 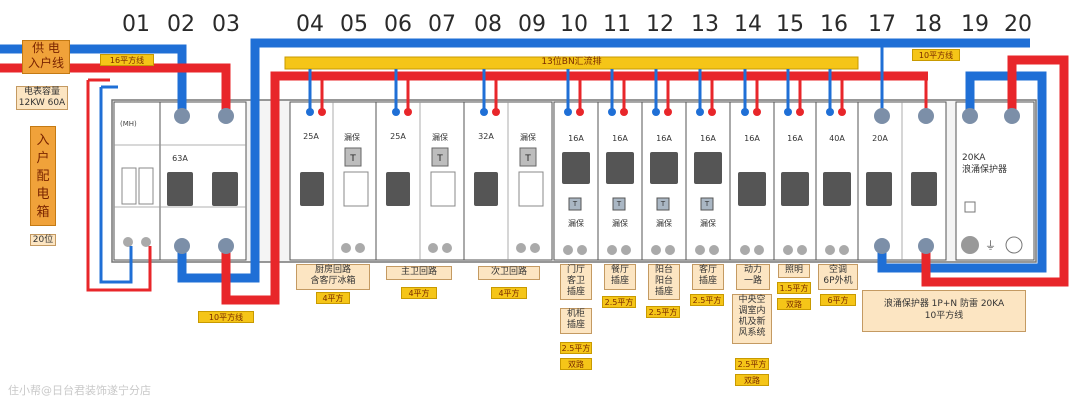 What do you see at coordinates (127, 60) in the screenshot?
I see `inlet-cable-label: 16平方线` at bounding box center [127, 60].